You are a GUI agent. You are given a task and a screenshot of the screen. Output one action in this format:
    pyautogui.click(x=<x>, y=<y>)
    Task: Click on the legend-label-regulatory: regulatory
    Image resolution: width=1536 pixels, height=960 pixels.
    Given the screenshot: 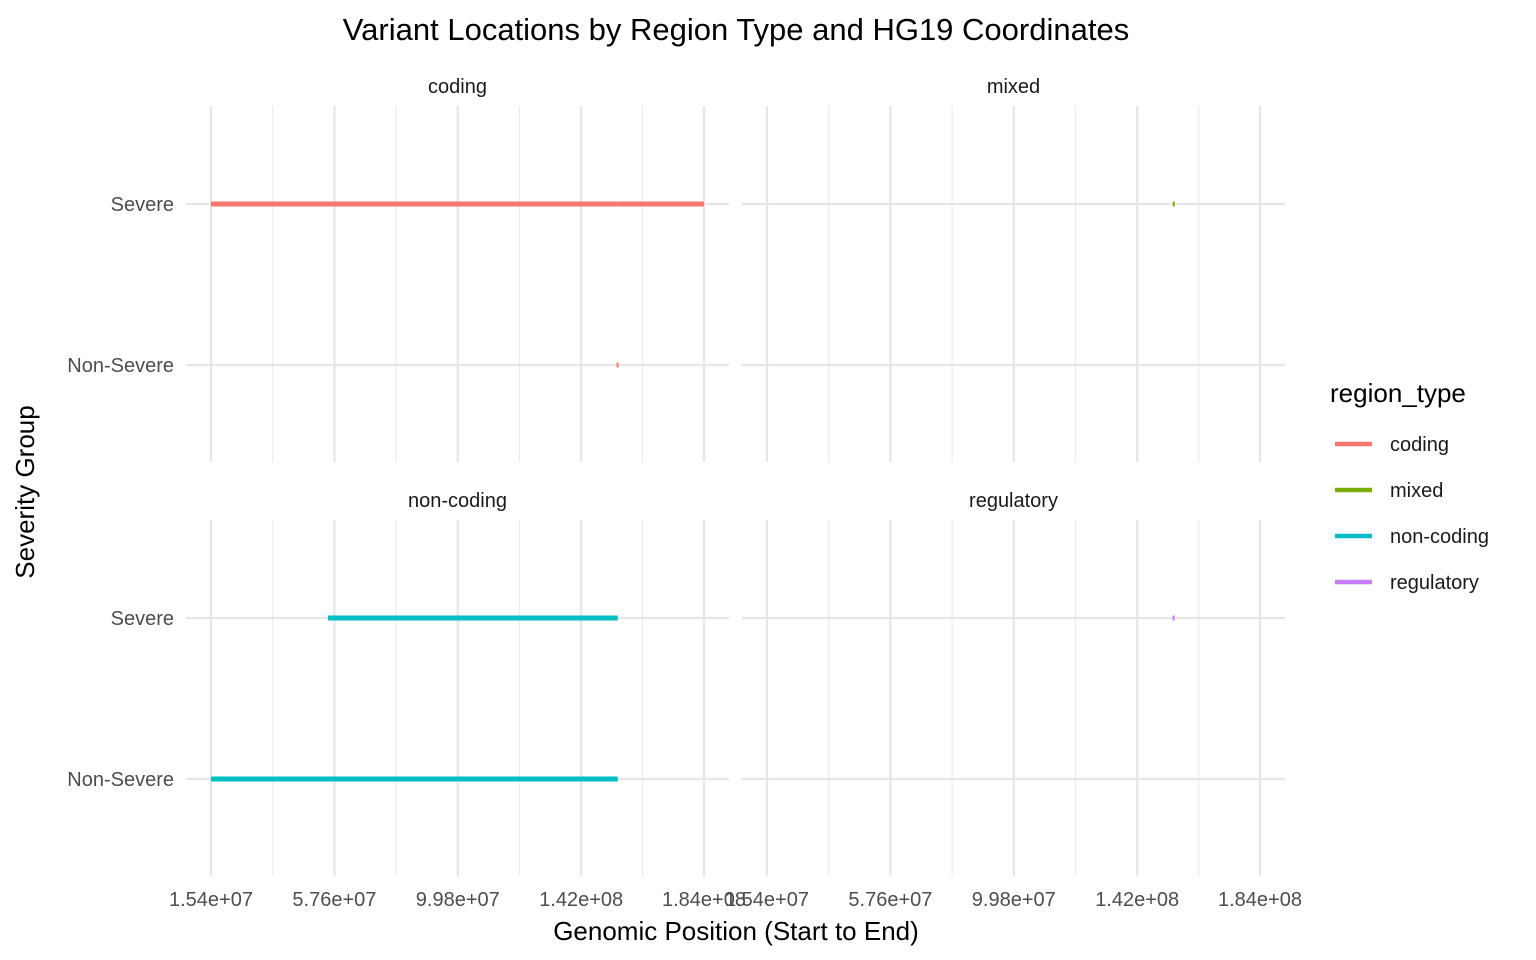 What is the action you would take?
    pyautogui.click(x=1434, y=583)
    